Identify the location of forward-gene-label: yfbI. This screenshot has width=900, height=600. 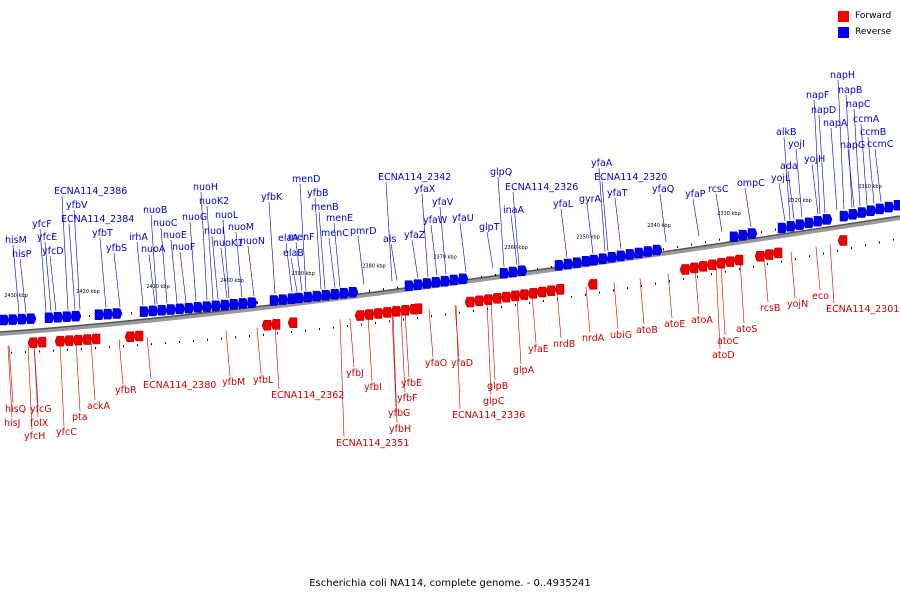
(373, 387).